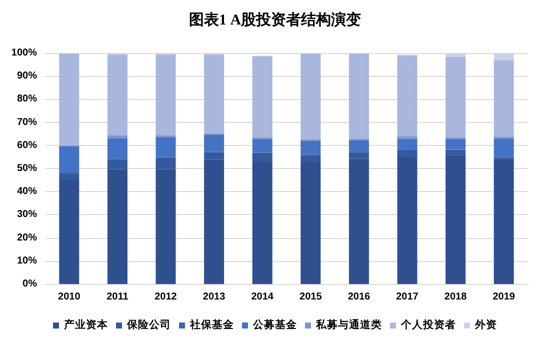  What do you see at coordinates (69, 297) in the screenshot?
I see `x-tick-label: 2010` at bounding box center [69, 297].